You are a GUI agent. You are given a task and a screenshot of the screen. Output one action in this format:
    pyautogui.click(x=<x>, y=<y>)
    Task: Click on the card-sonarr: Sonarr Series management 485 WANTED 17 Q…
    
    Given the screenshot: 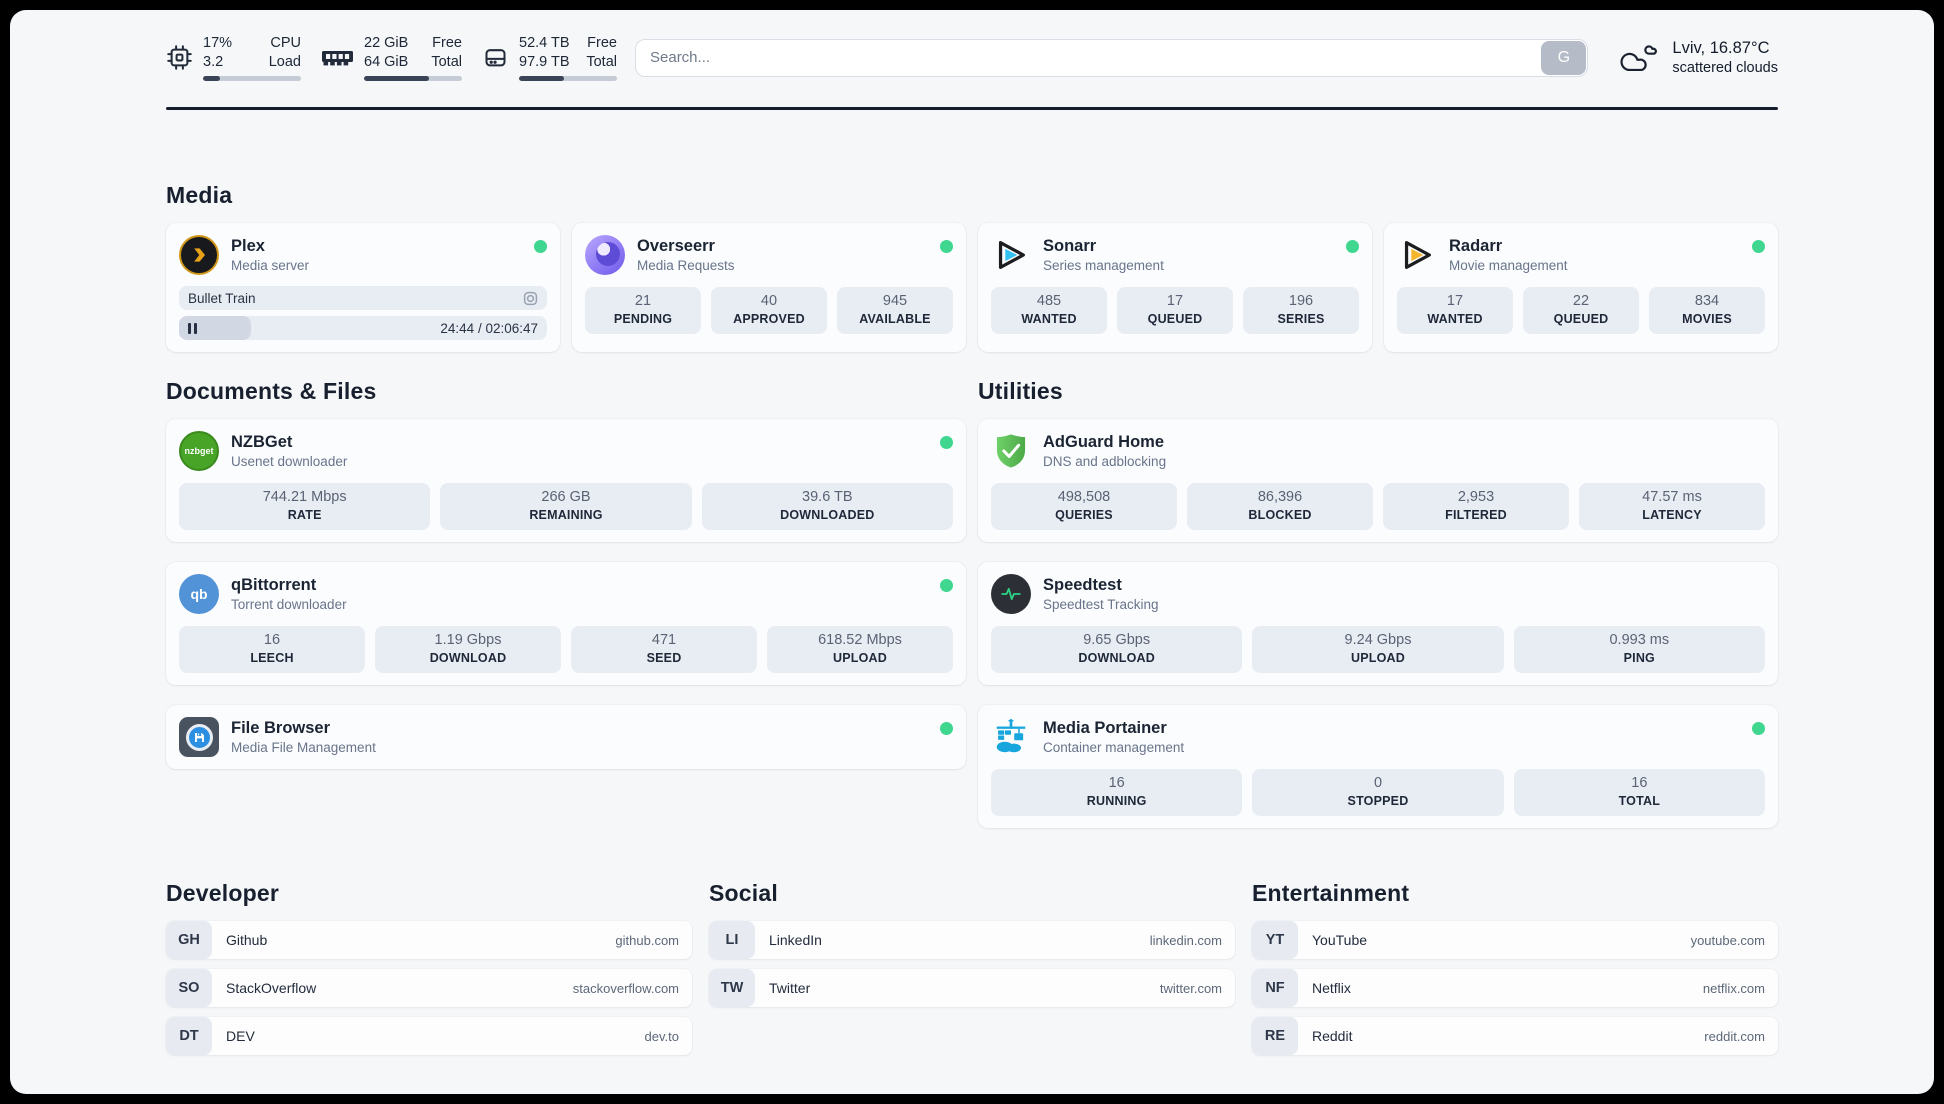 What is the action you would take?
    pyautogui.click(x=1175, y=287)
    